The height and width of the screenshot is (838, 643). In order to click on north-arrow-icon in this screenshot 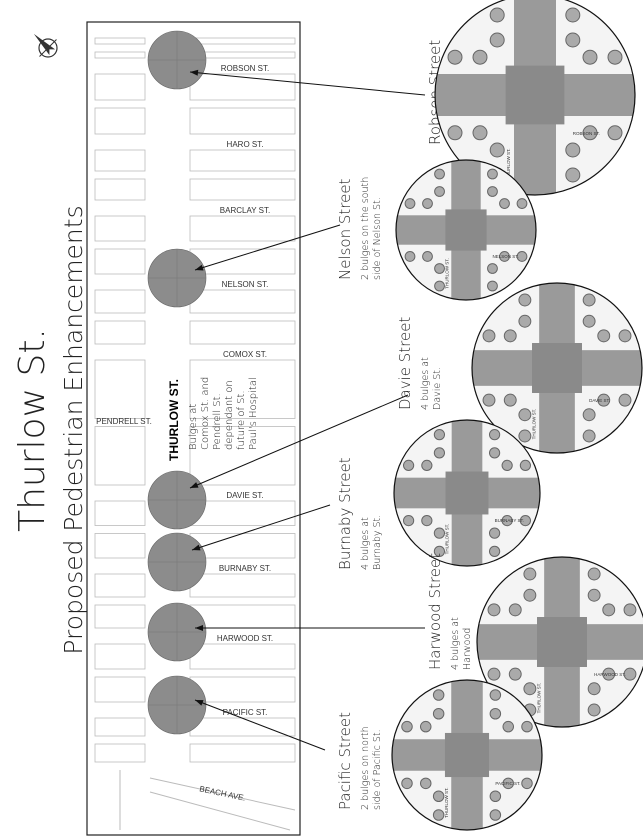, I will do `click(45, 45)`.